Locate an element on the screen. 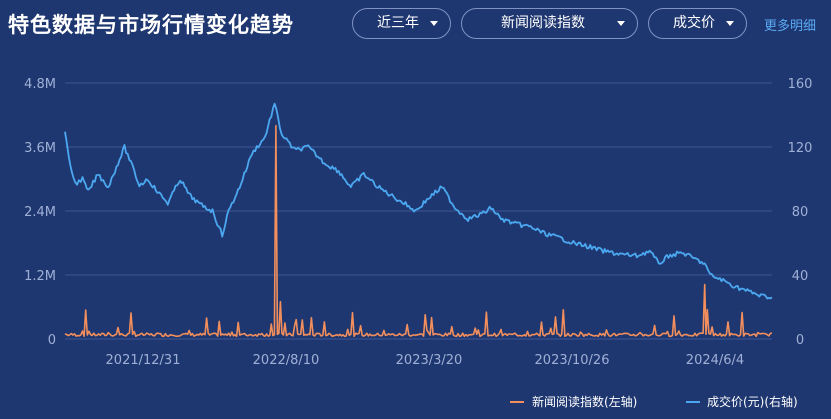  chart-title: 特色数据与市场行情变化趋势 is located at coordinates (151, 25).